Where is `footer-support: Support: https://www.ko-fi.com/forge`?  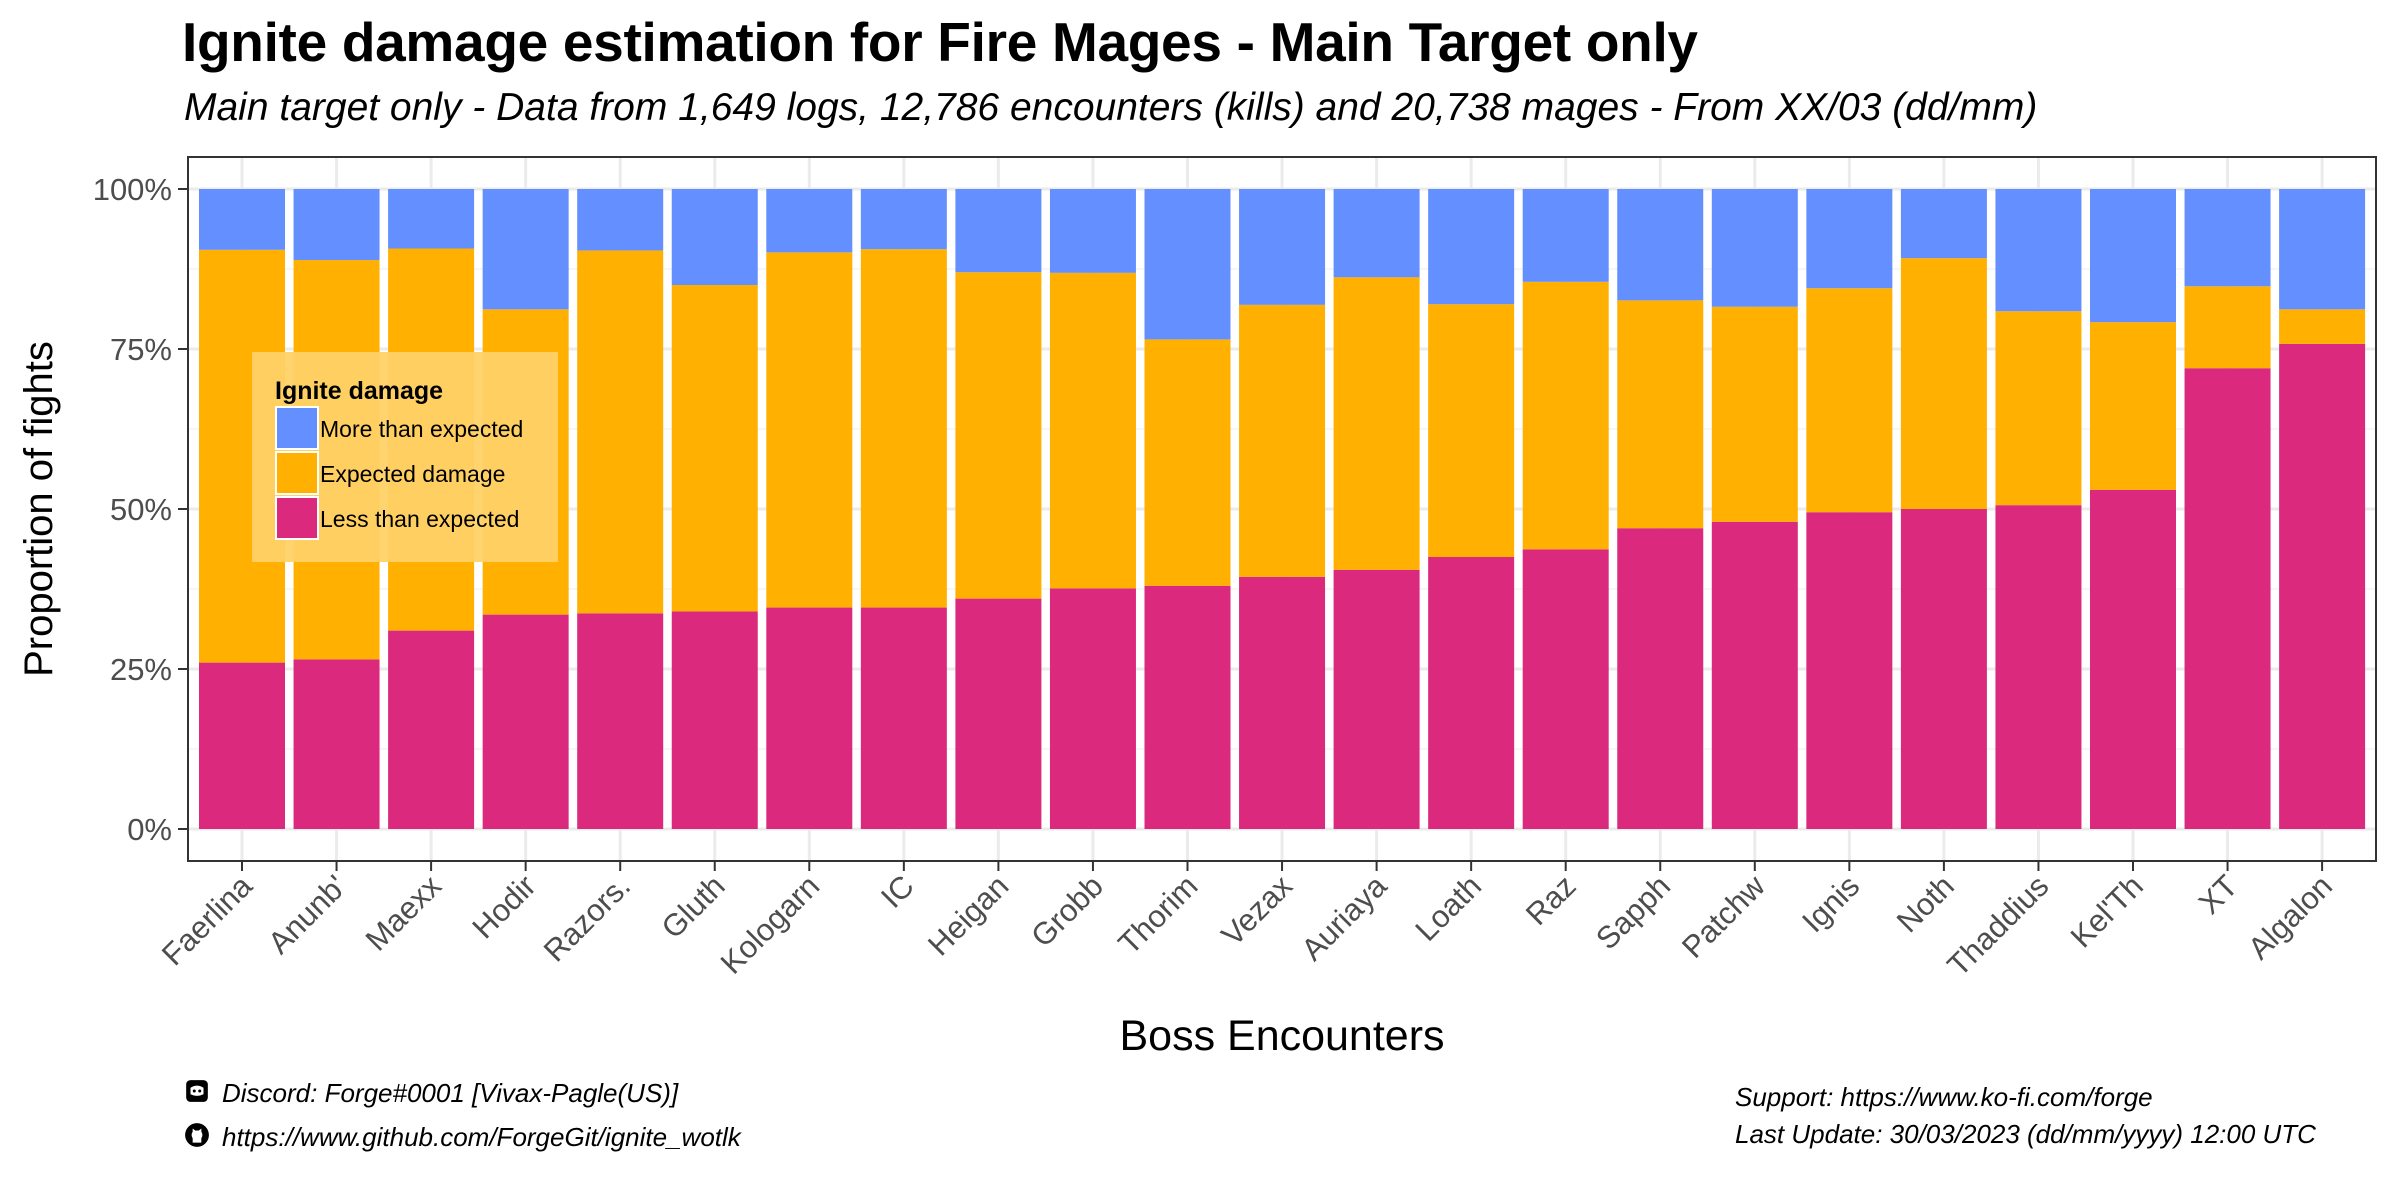 footer-support: Support: https://www.ko-fi.com/forge is located at coordinates (1944, 1097).